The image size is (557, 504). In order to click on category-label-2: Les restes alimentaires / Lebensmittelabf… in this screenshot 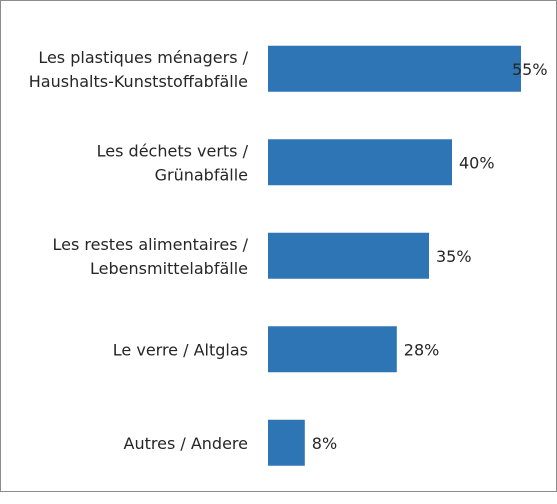, I will do `click(150, 256)`.